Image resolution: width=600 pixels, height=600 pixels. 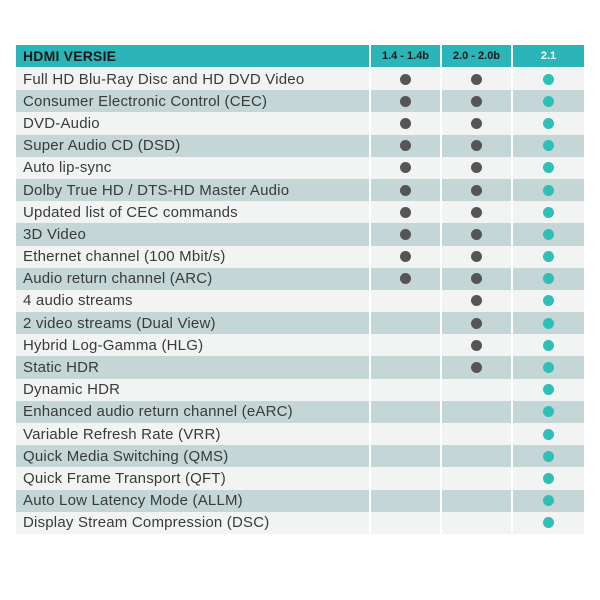 What do you see at coordinates (193, 456) in the screenshot?
I see `feature-label: Quick Media Switching (QMS)` at bounding box center [193, 456].